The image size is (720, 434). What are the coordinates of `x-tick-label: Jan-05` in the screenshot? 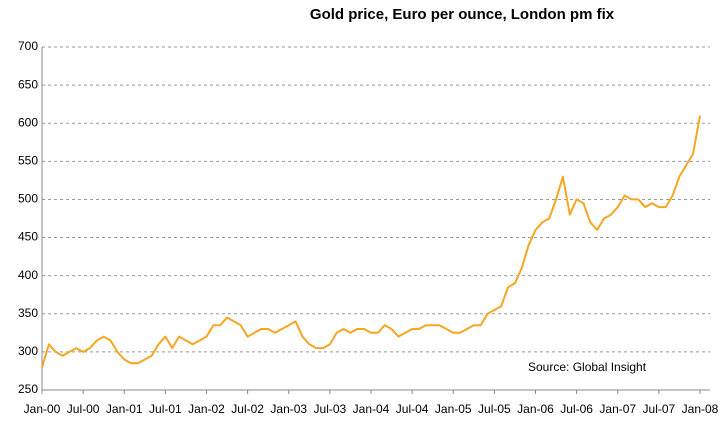 It's located at (453, 409).